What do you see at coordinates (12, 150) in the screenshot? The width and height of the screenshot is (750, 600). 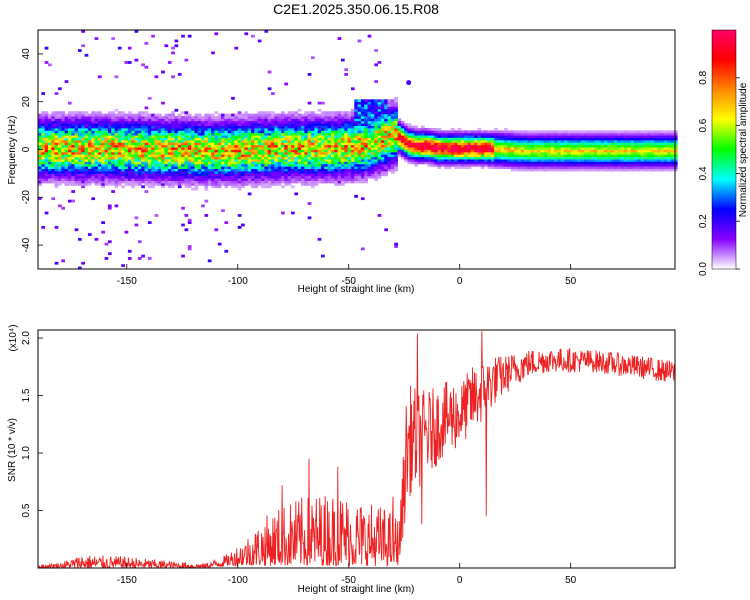 I see `spectrogram-y-label: Frequency (Hz)` at bounding box center [12, 150].